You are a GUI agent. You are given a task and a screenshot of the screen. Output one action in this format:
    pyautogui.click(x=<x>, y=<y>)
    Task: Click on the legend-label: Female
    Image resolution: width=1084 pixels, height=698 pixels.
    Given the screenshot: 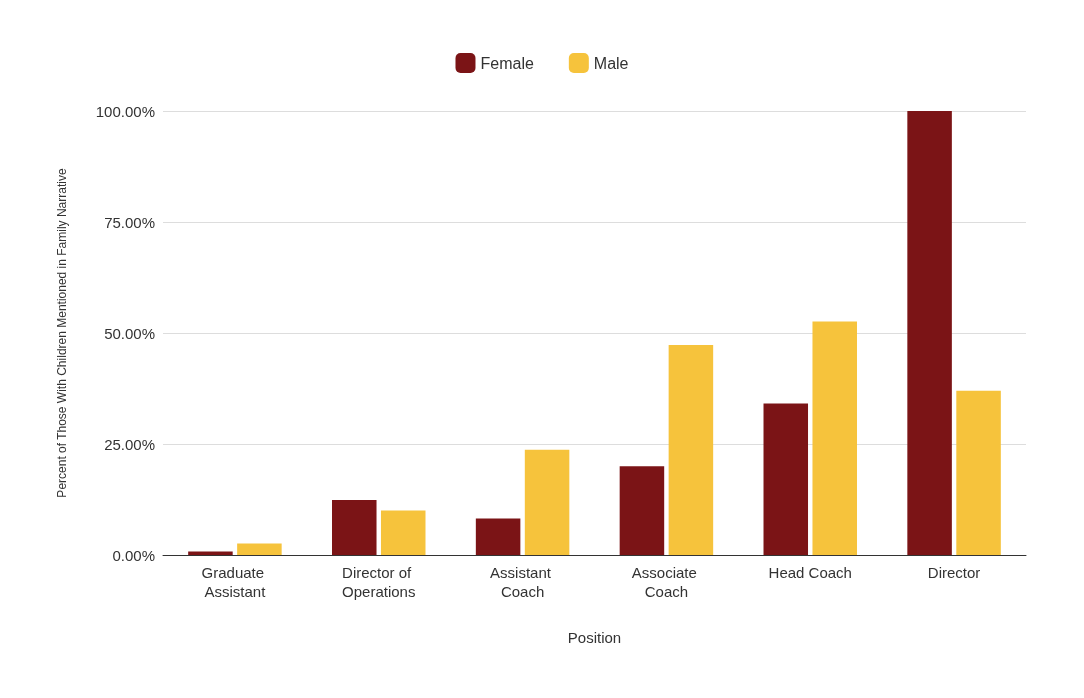 What is the action you would take?
    pyautogui.click(x=507, y=63)
    